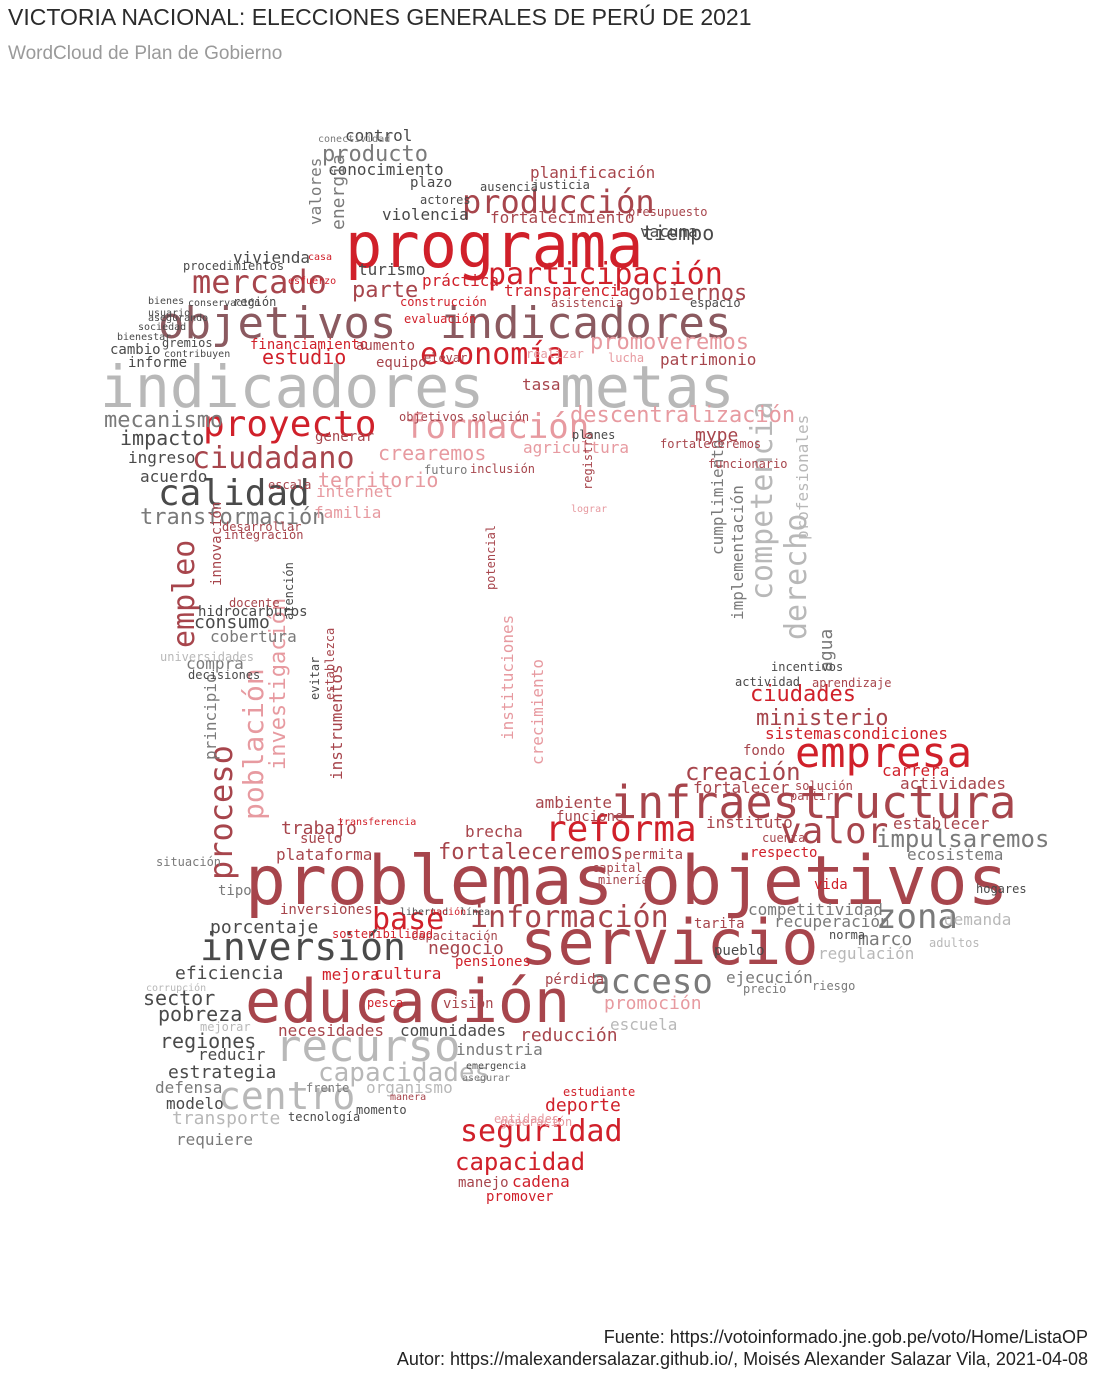 This screenshot has width=1115, height=1375. What do you see at coordinates (253, 636) in the screenshot?
I see `cloud-word: cobertura` at bounding box center [253, 636].